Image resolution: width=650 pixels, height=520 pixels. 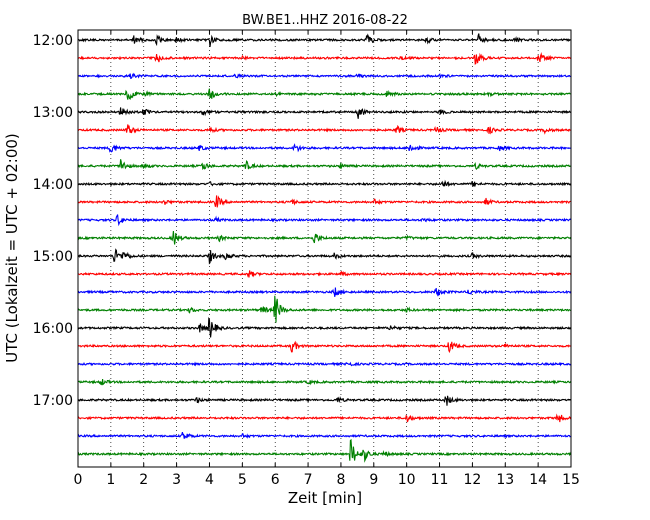 I want to click on y-tick-label: 14:00, so click(x=53, y=185).